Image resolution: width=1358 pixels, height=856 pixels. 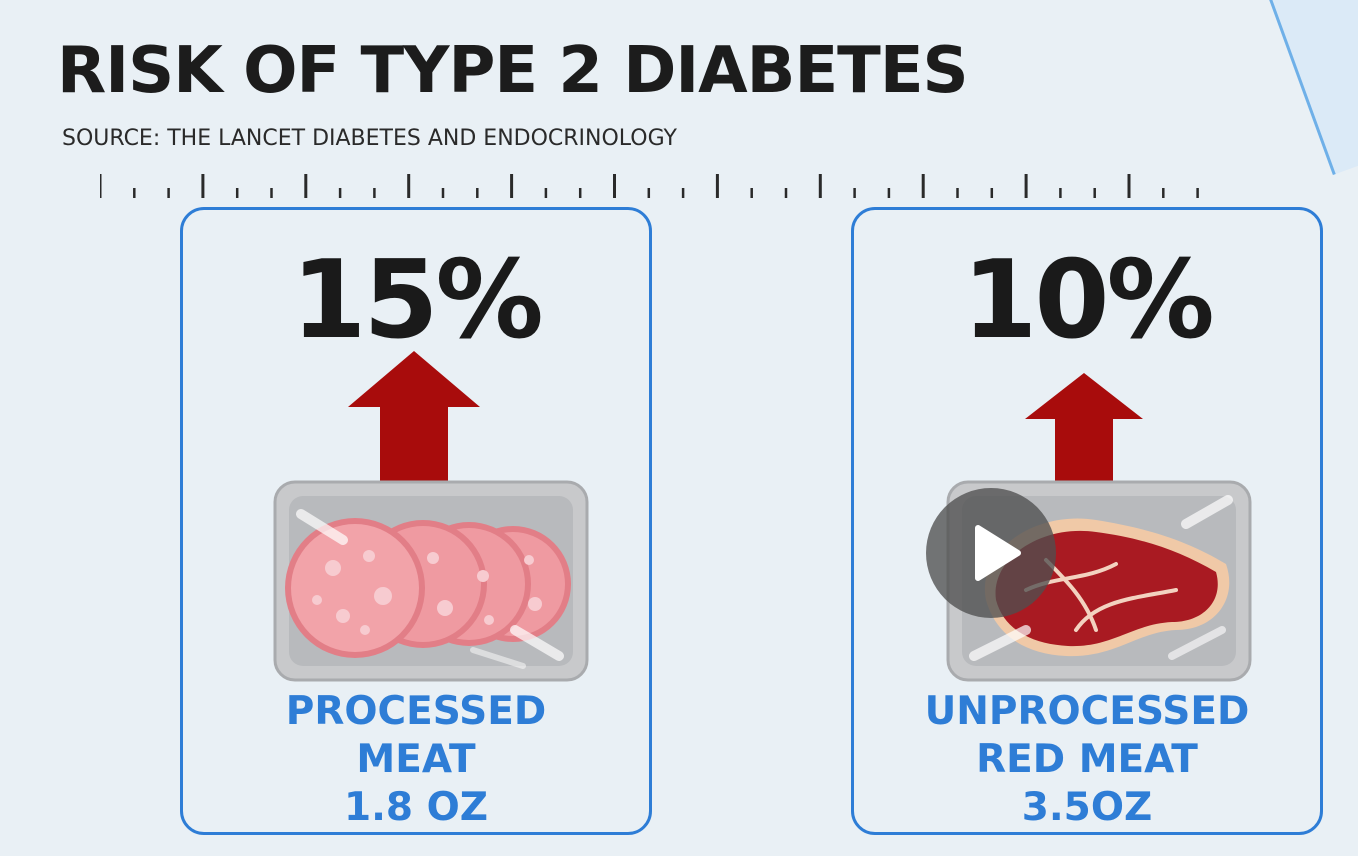 I want to click on salami-slices-tray-icon, so click(x=431, y=581).